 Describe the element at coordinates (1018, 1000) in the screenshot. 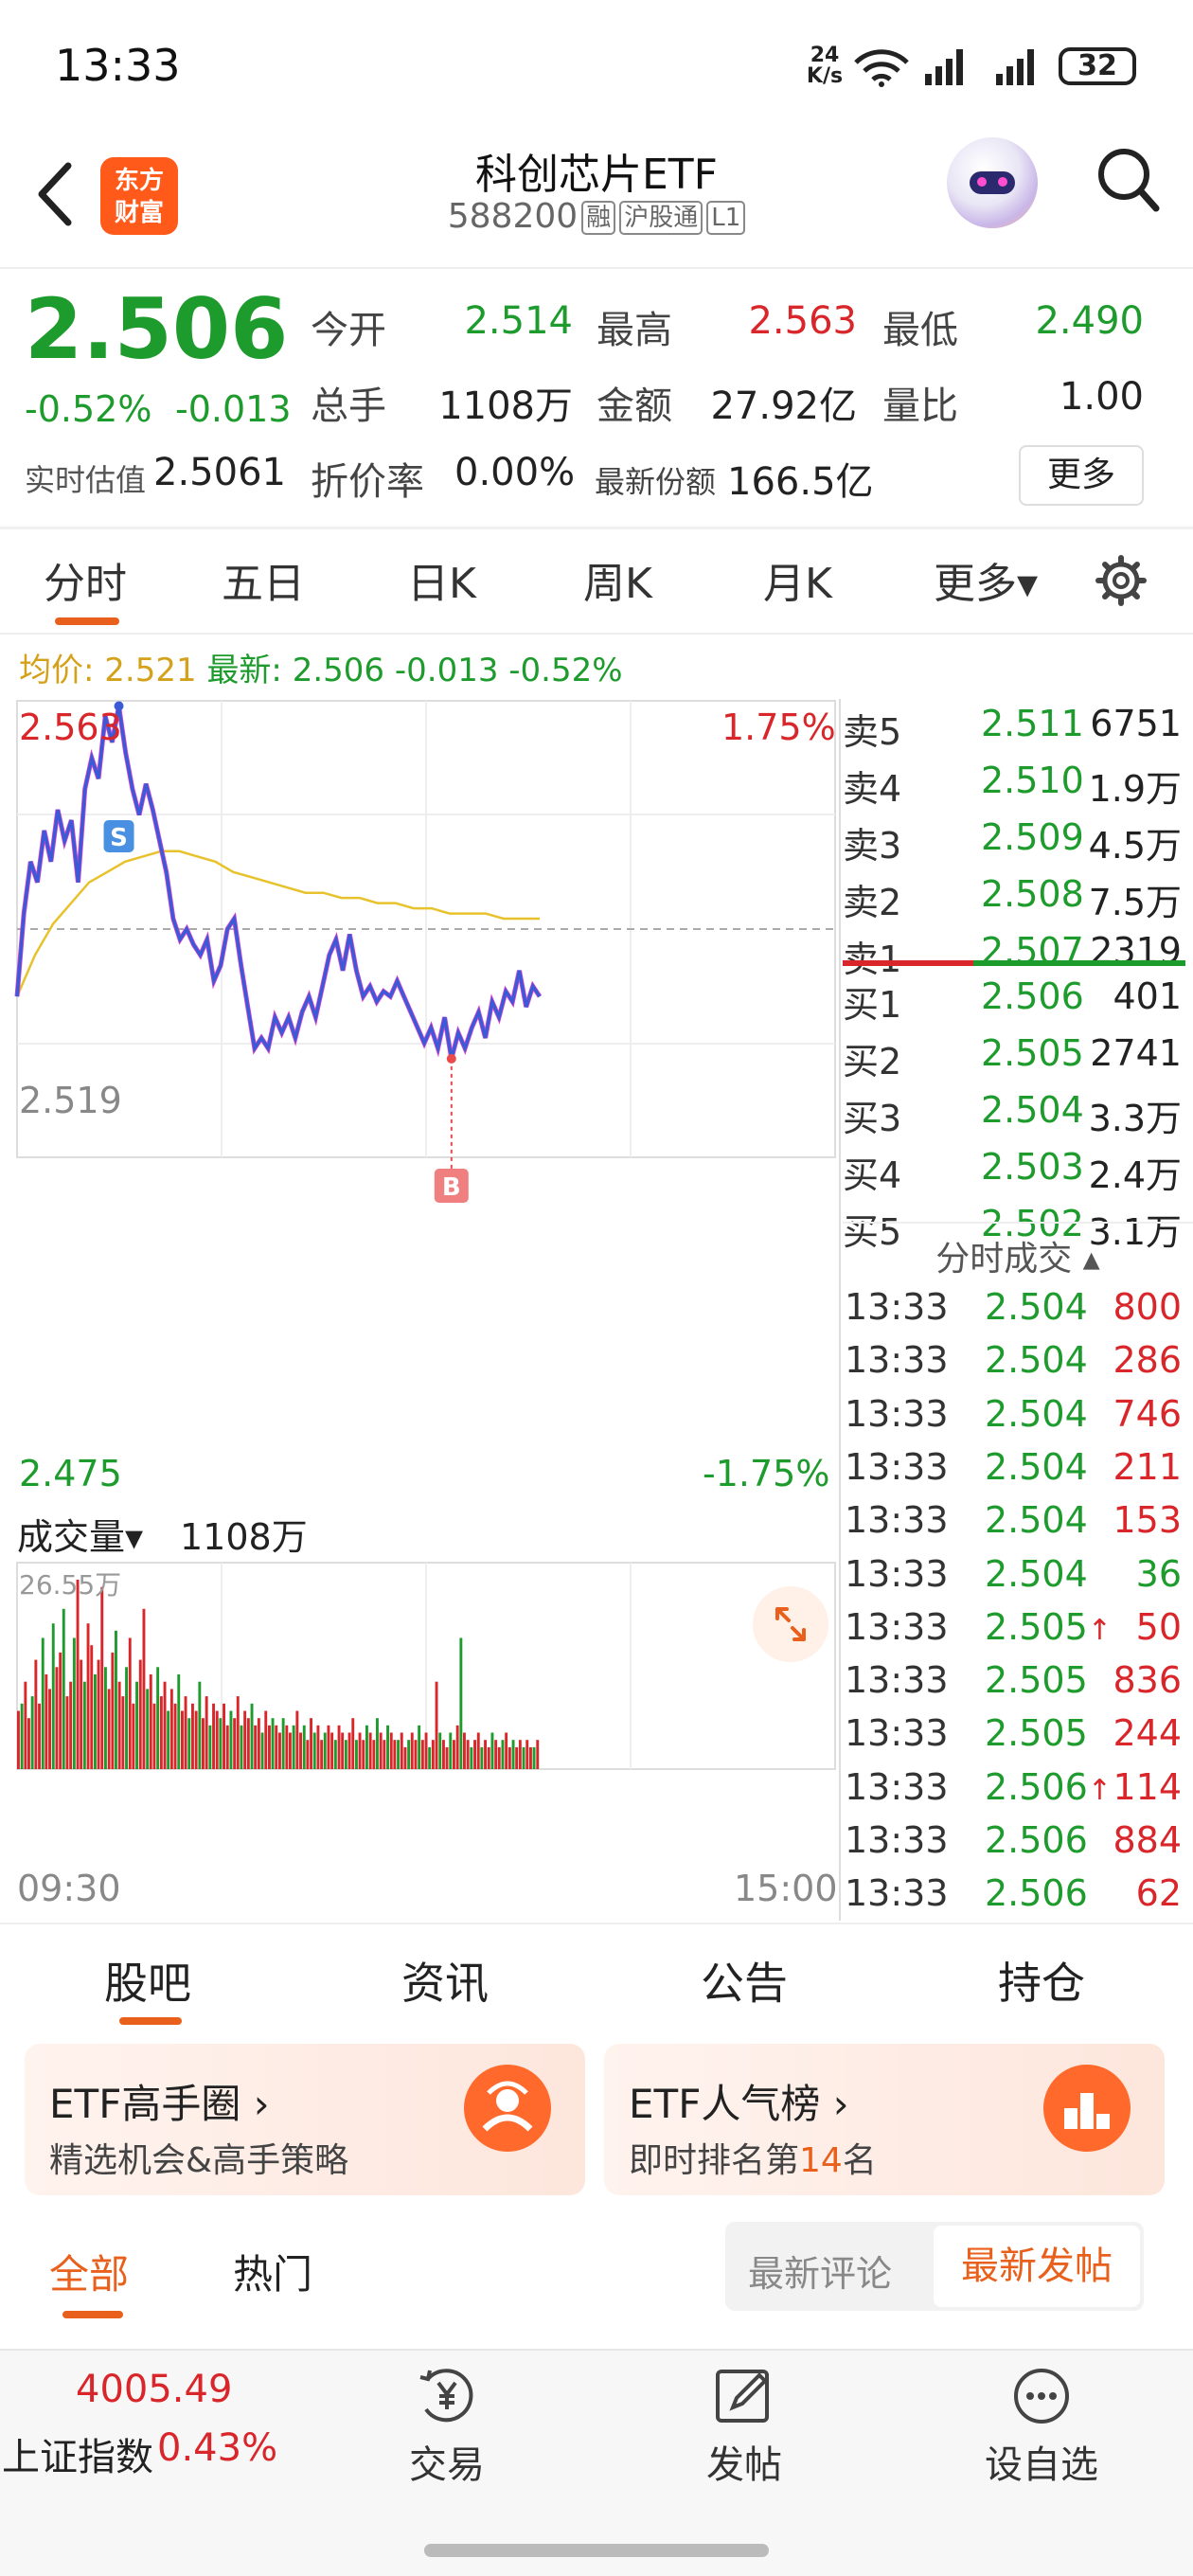

I see `bid-row: 买1 2.506 401` at that location.